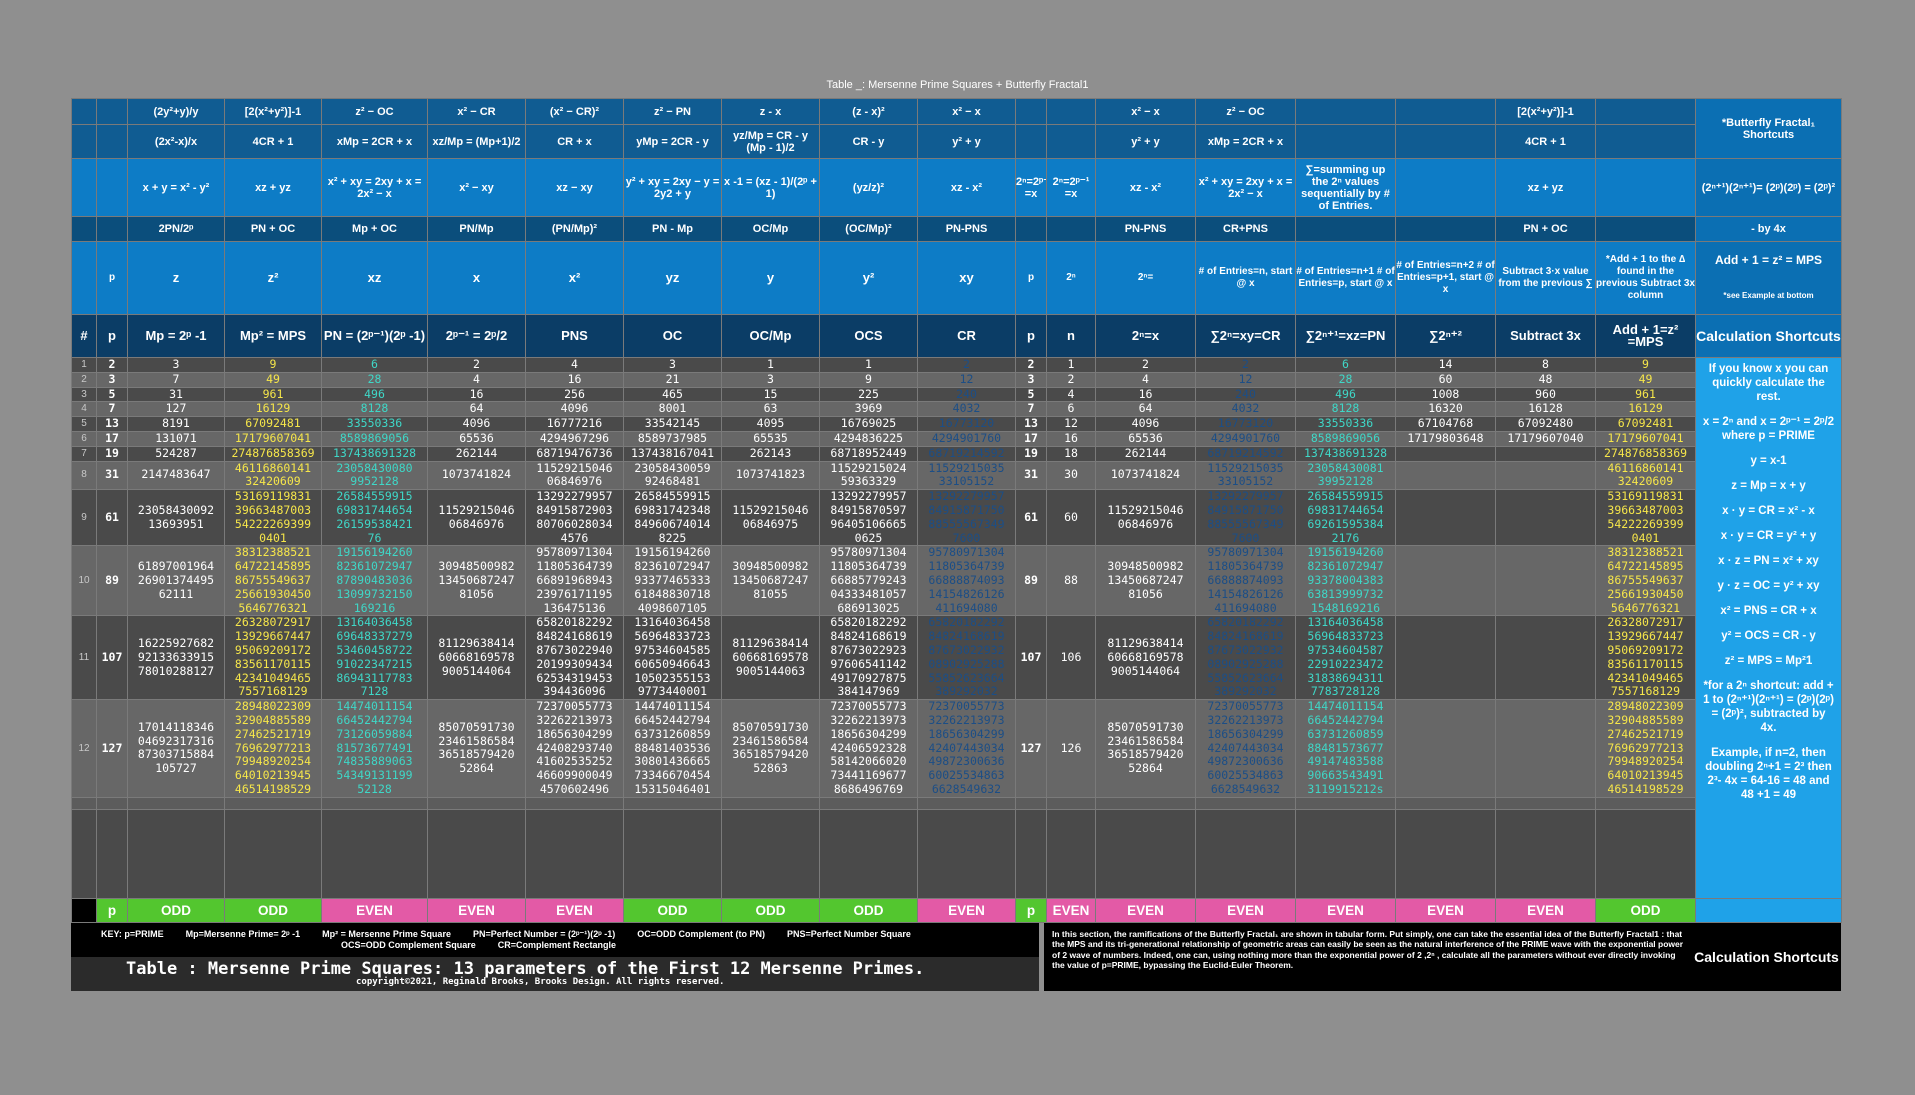 The height and width of the screenshot is (1095, 1915). Describe the element at coordinates (770, 336) in the screenshot. I see `header-cell: OC/Mp` at that location.